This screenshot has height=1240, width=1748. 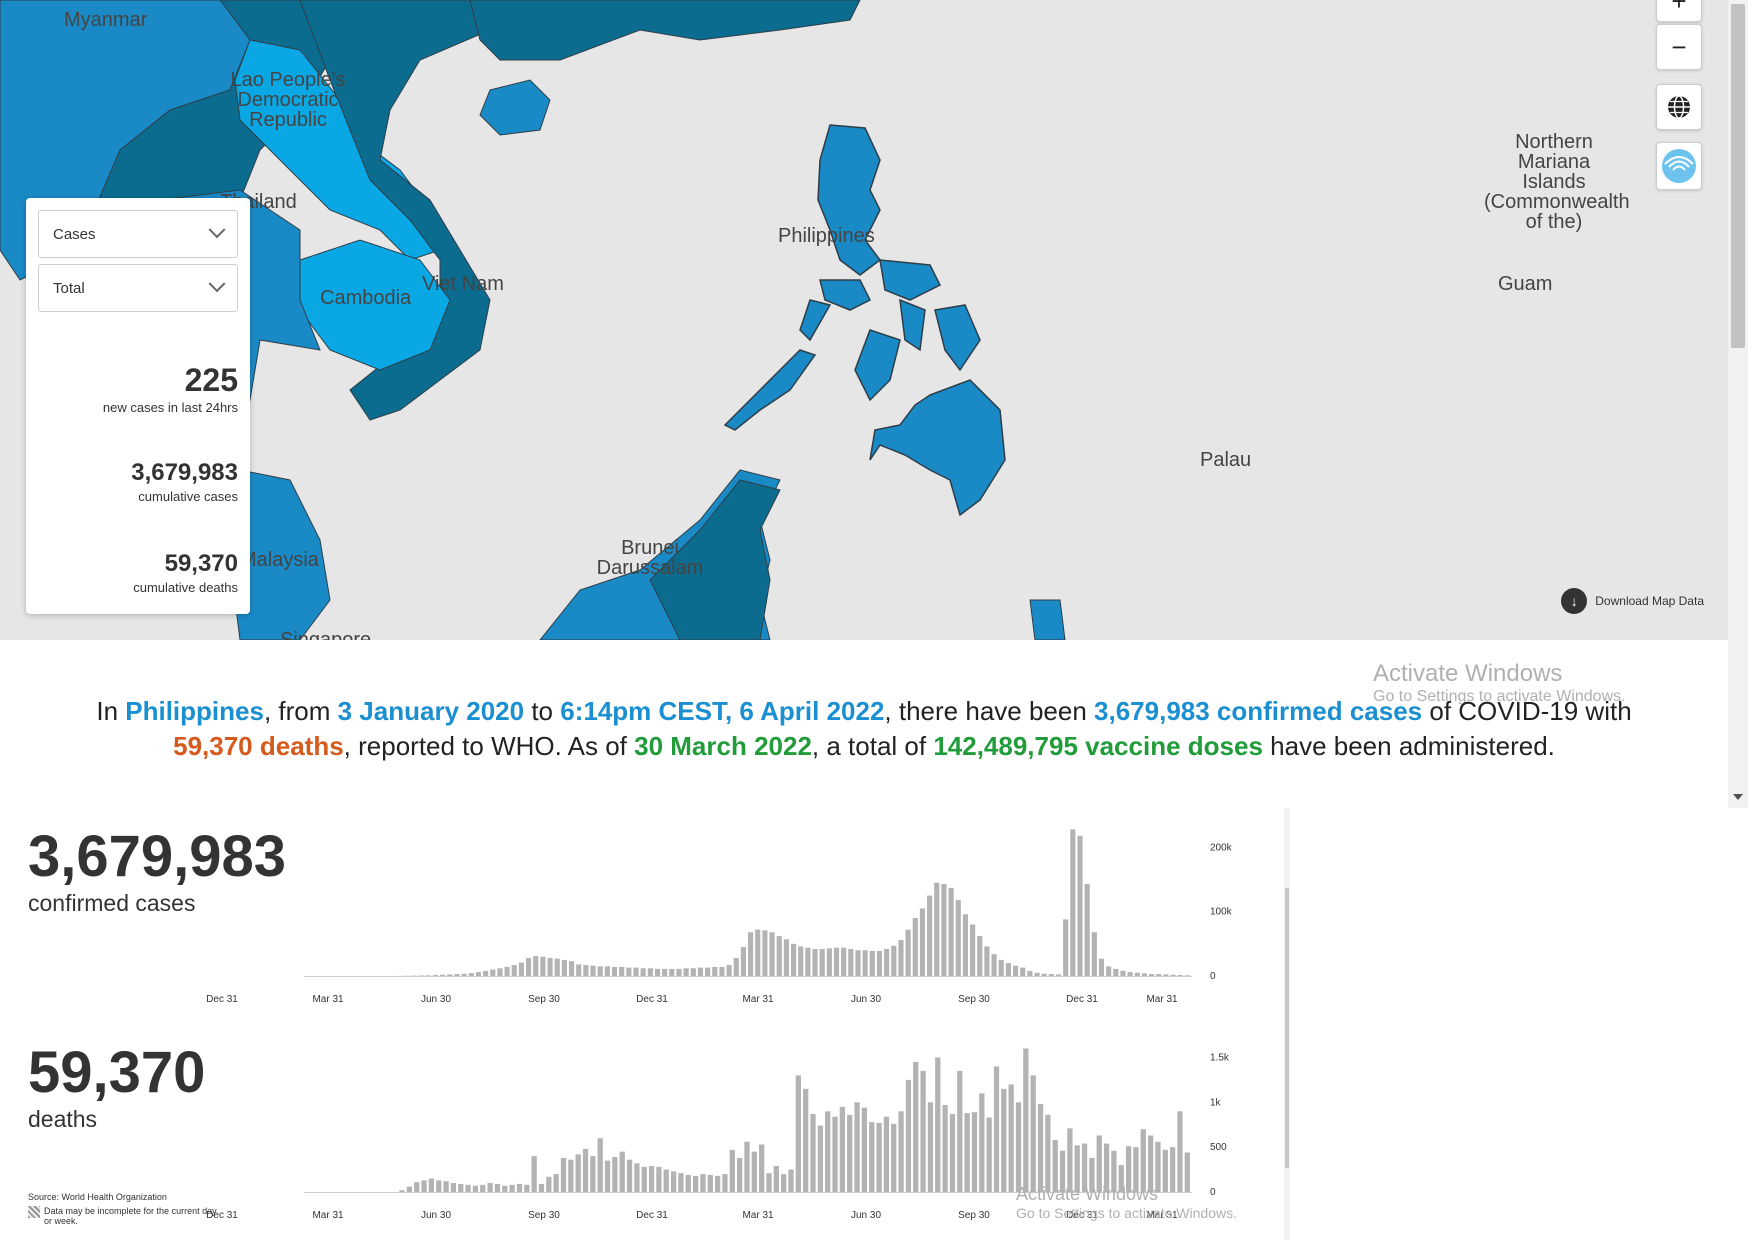 I want to click on scroll-down-arrow-icon, so click(x=1738, y=797).